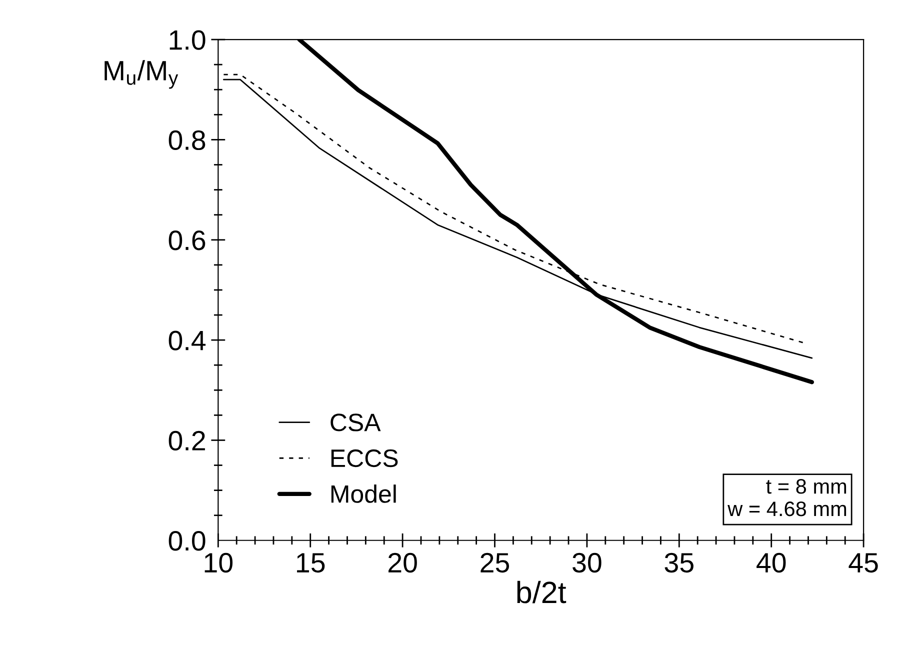 The image size is (909, 659). Describe the element at coordinates (186, 440) in the screenshot. I see `y-tick-label: 0.2` at that location.